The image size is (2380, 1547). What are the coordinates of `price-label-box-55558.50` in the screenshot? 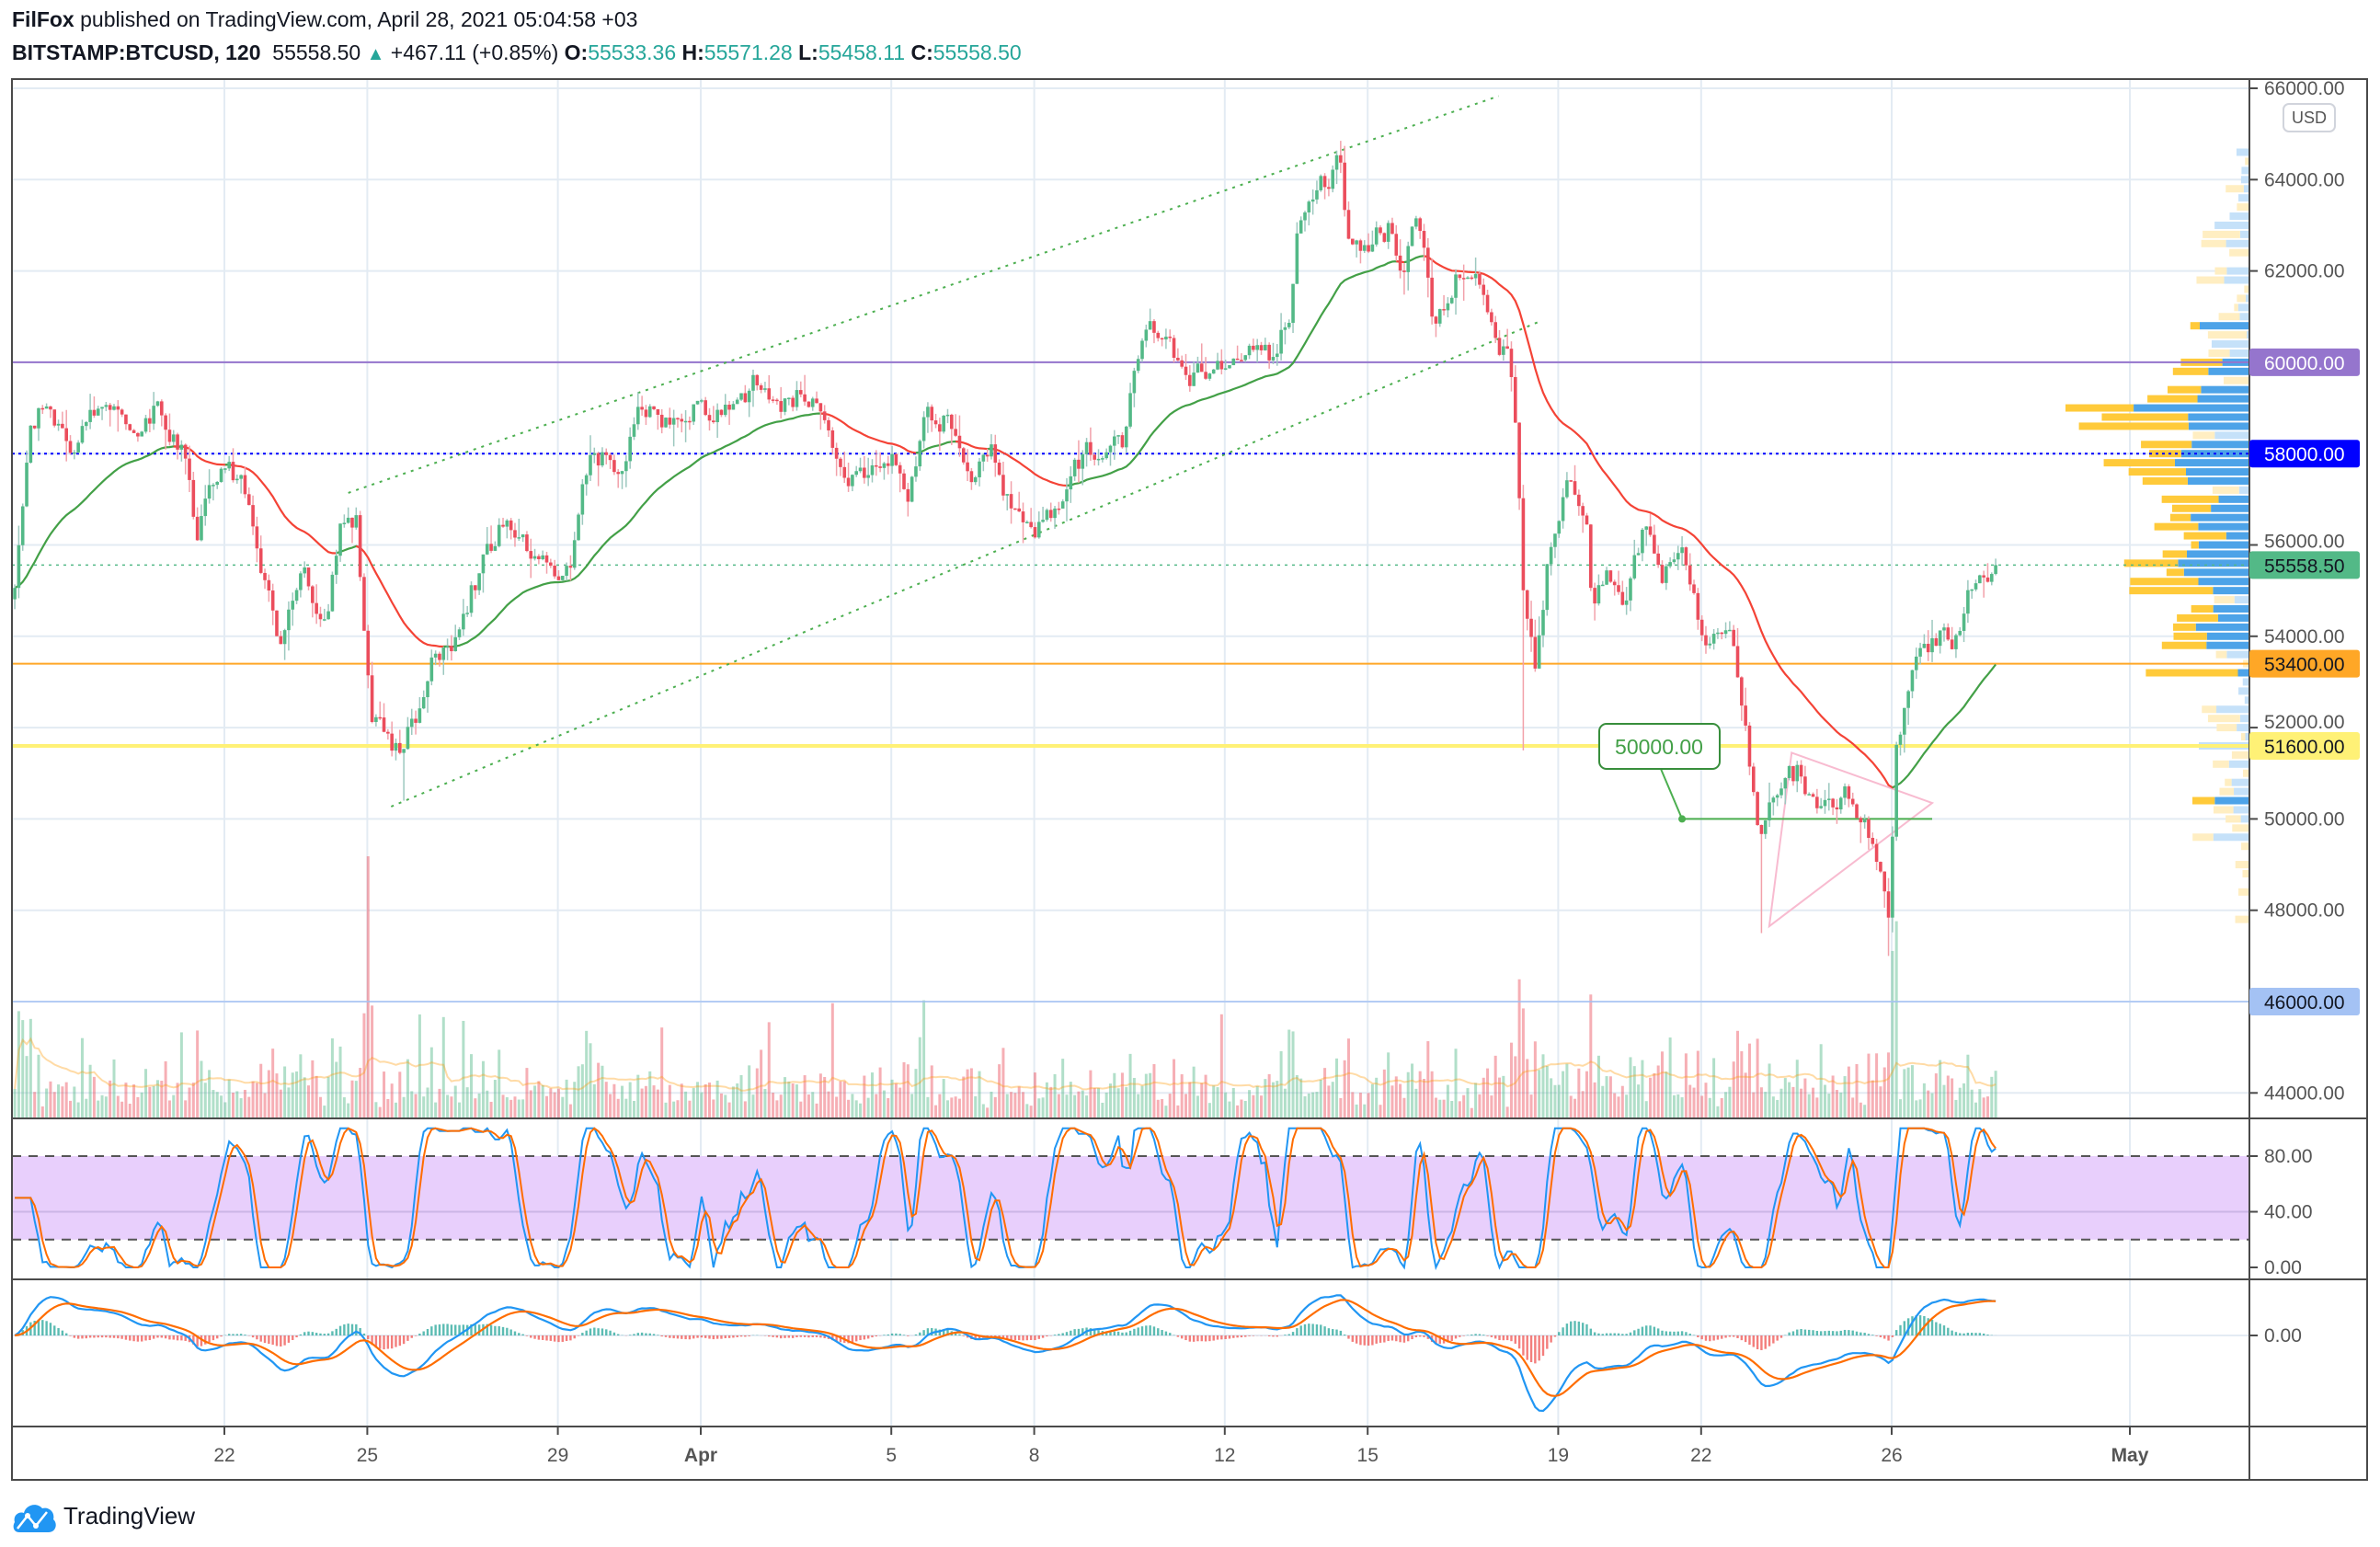 It's located at (2304, 565).